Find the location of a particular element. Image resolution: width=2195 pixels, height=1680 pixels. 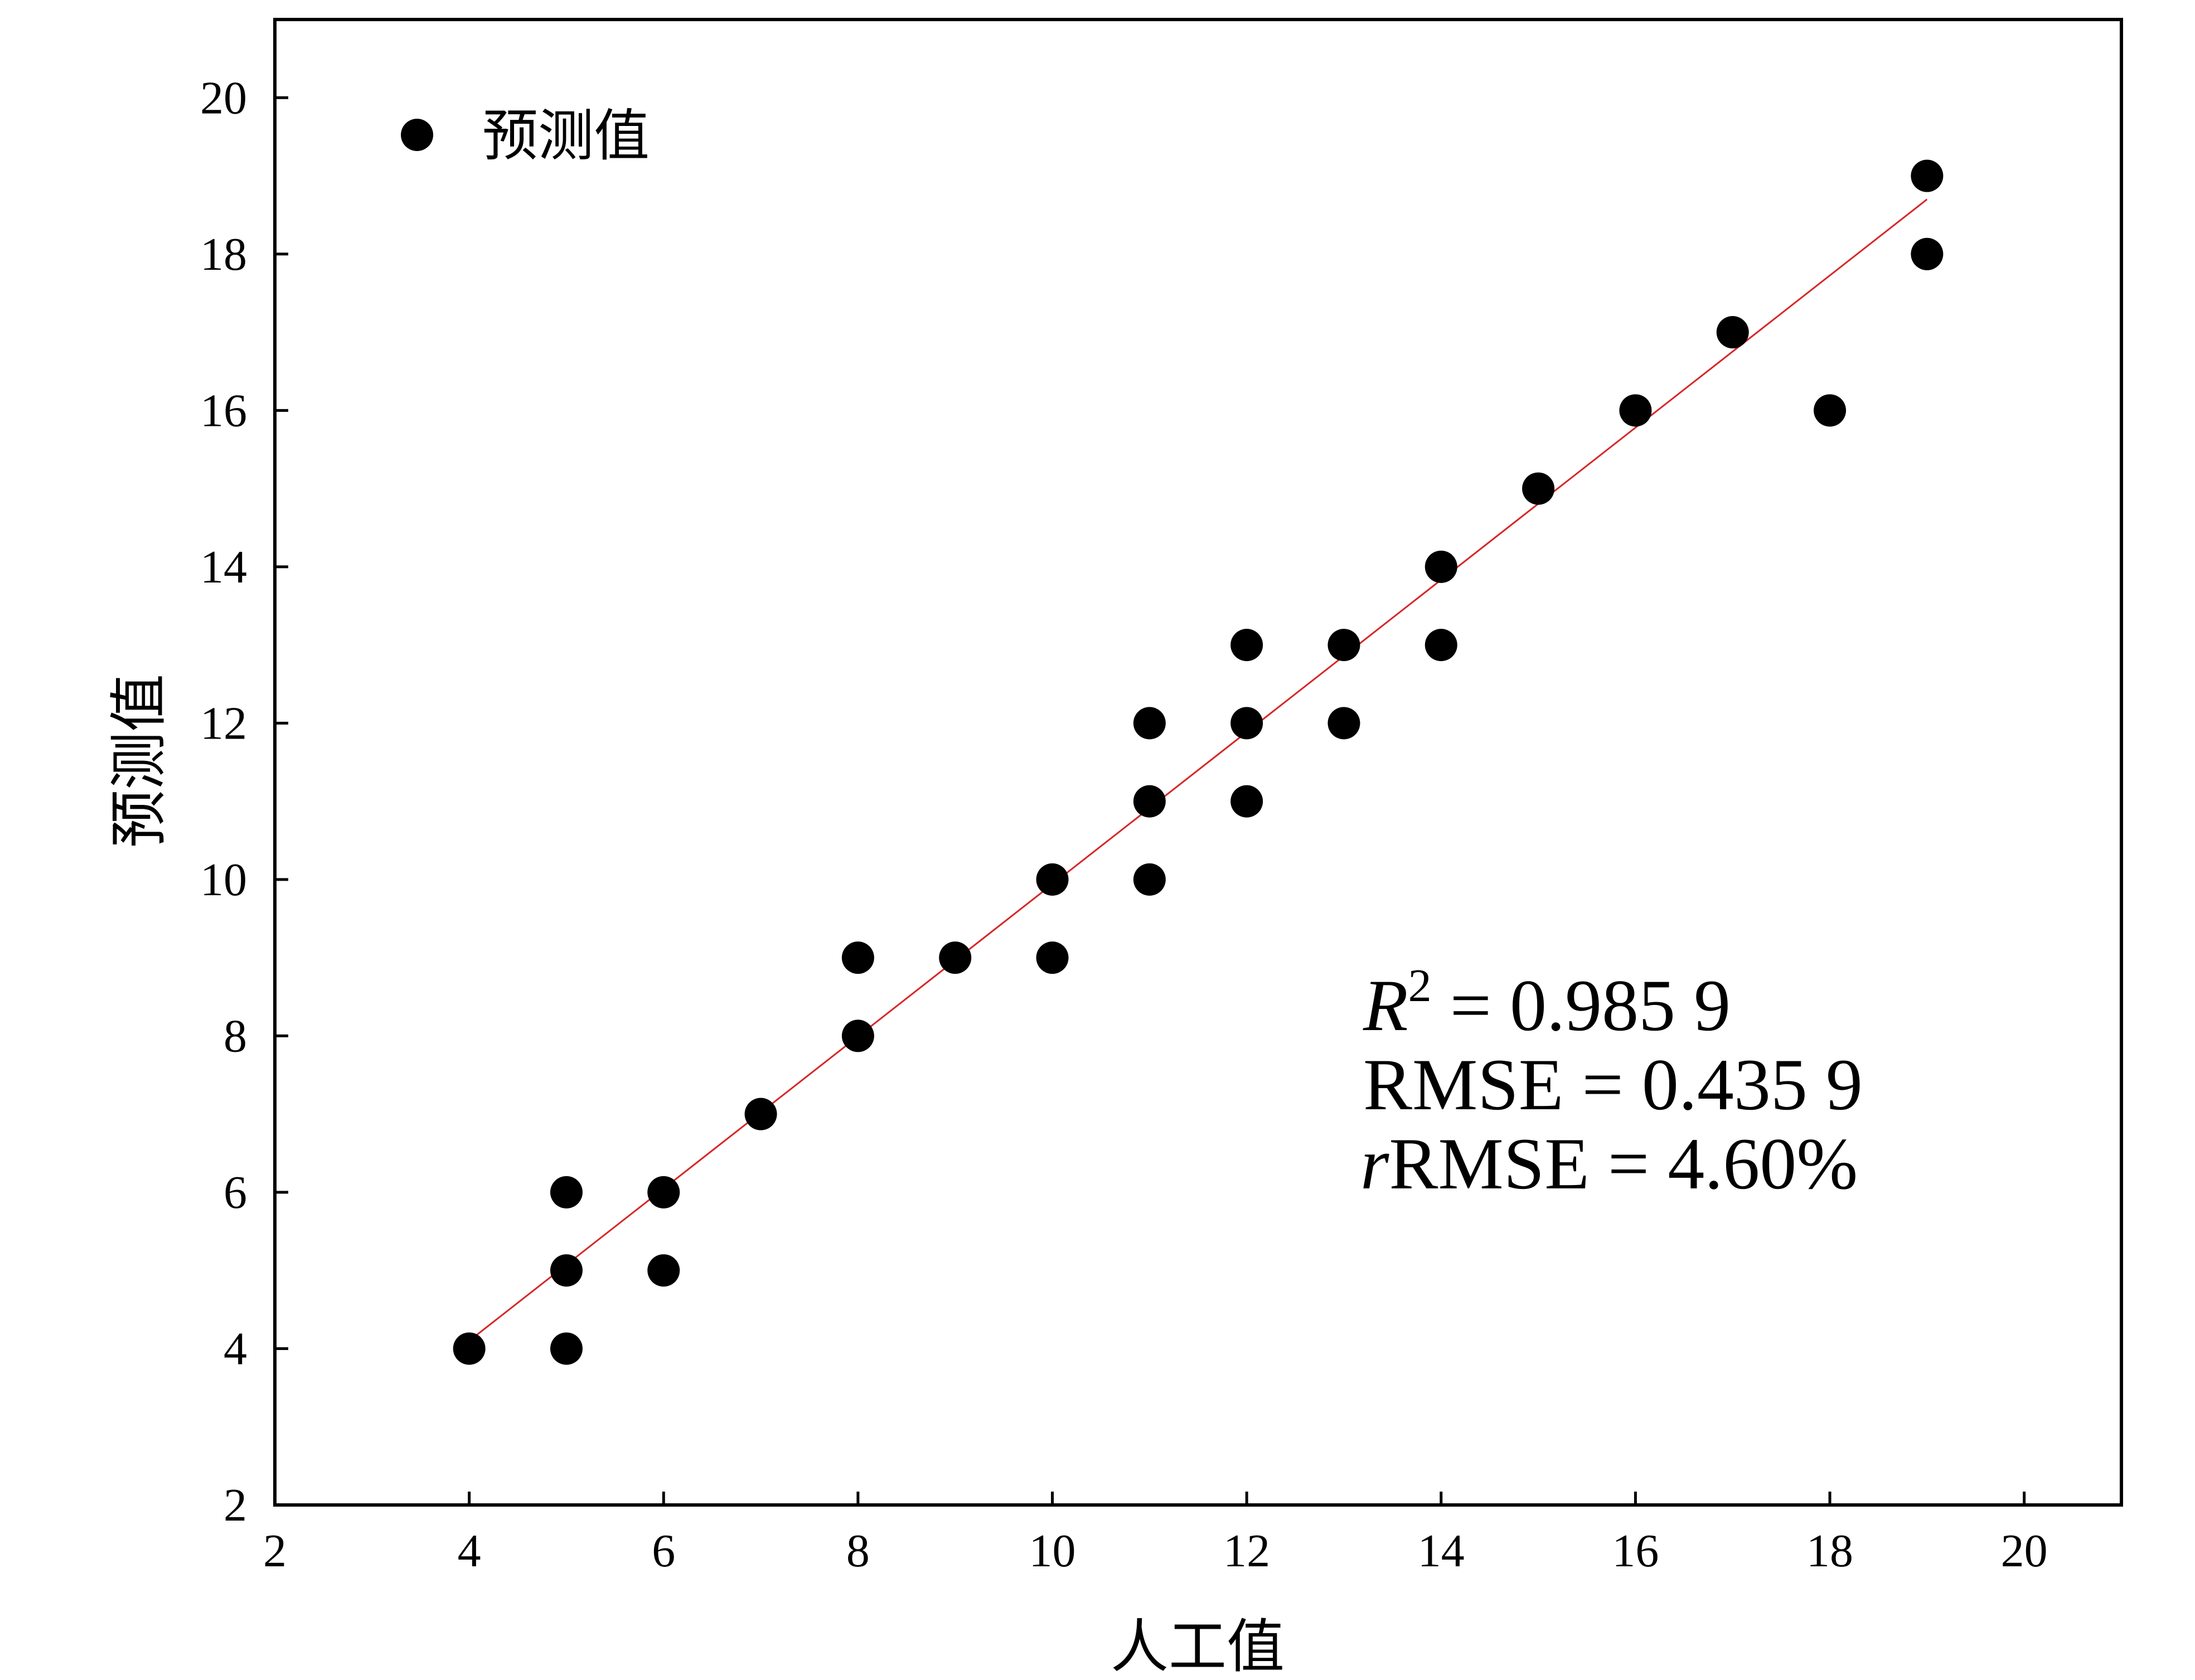

x-tick-label: 2 is located at coordinates (275, 1551).